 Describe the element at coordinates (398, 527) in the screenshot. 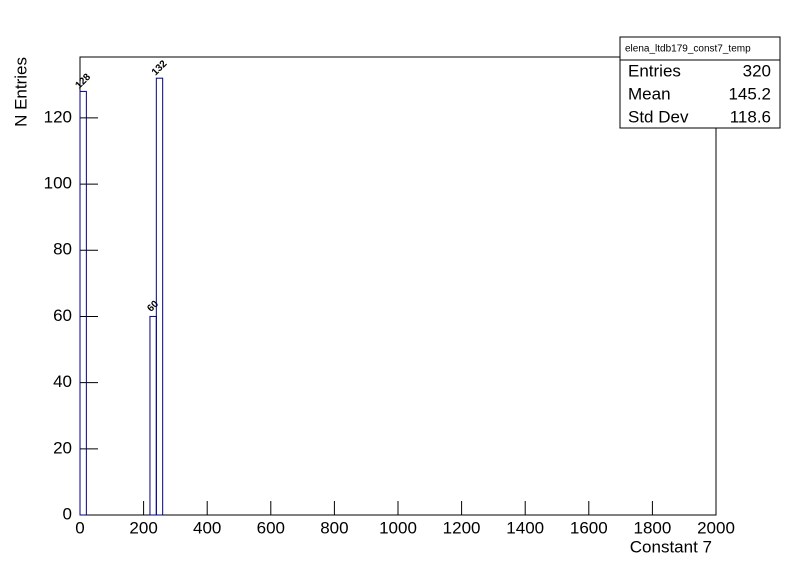

I see `x-tick-label: 1000` at that location.